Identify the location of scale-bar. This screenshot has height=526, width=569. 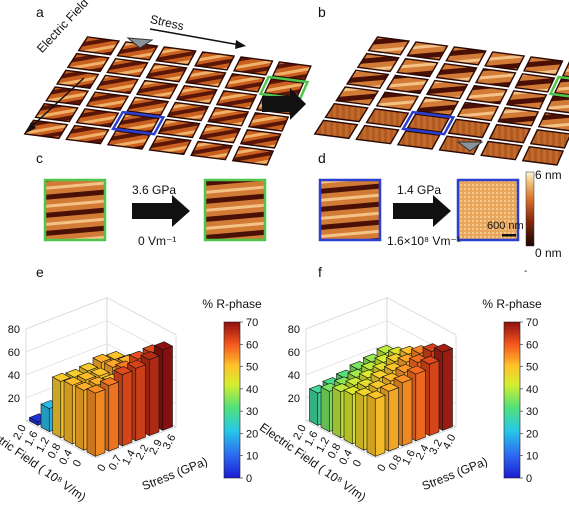
(509, 235).